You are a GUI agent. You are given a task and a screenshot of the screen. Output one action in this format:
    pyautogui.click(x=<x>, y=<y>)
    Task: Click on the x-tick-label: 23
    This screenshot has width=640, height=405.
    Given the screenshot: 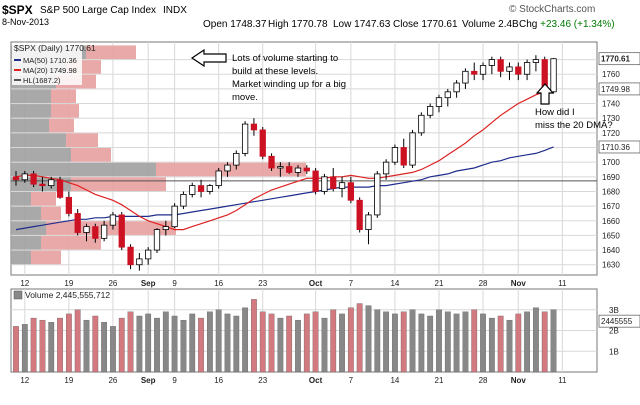 What is the action you would take?
    pyautogui.click(x=262, y=283)
    